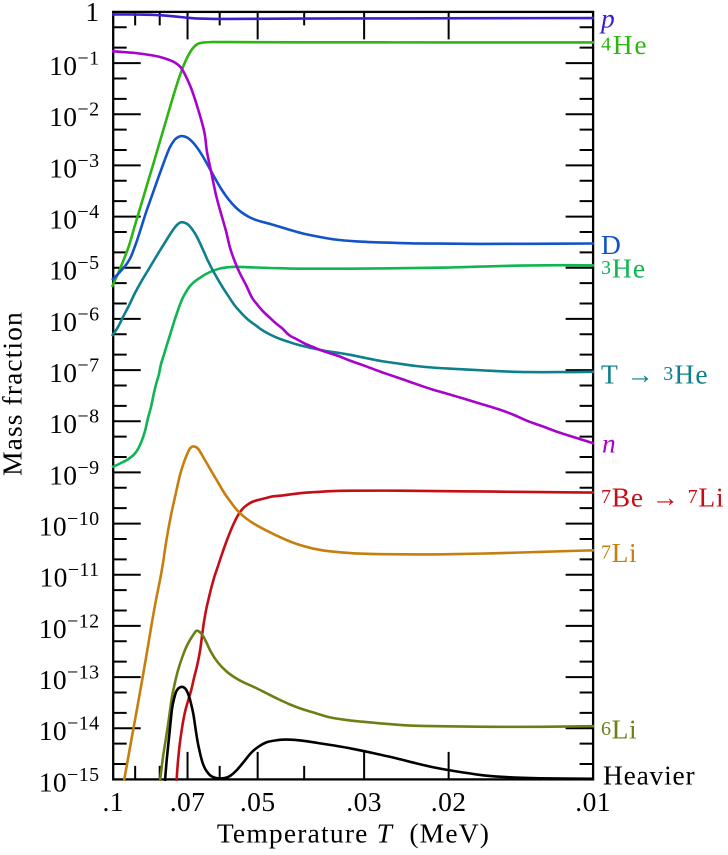  What do you see at coordinates (624, 44) in the screenshot?
I see `svg-text: 4He` at bounding box center [624, 44].